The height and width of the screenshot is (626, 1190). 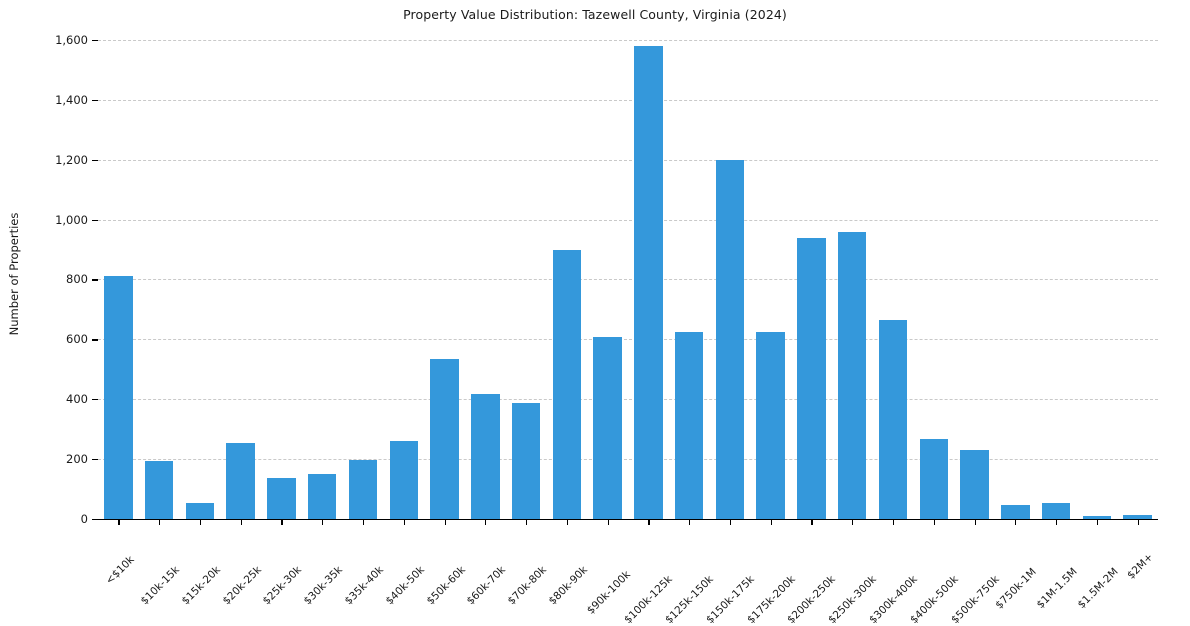 What do you see at coordinates (608, 592) in the screenshot?
I see `x-axis-tick-label-text: $90k-100k` at bounding box center [608, 592].